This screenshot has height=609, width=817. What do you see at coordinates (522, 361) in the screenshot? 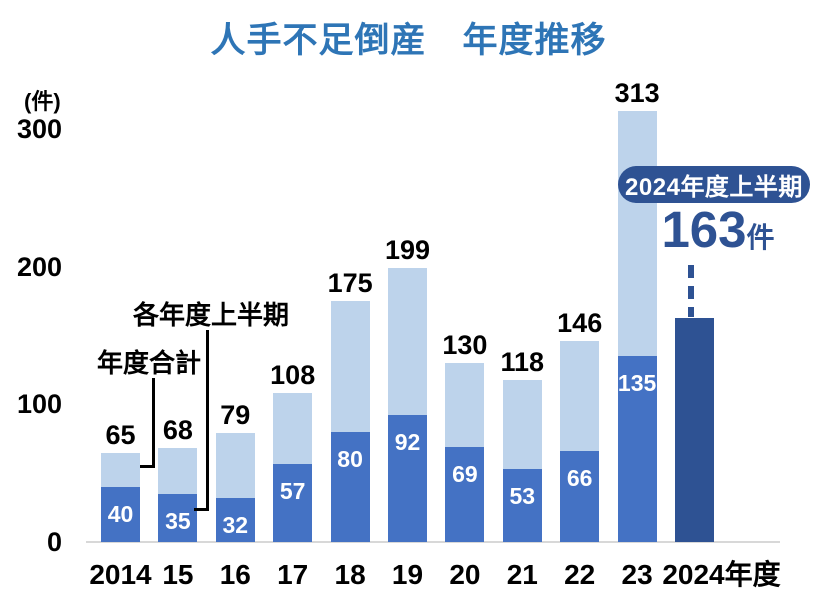
I see `data-label-total-21: 118` at bounding box center [522, 361].